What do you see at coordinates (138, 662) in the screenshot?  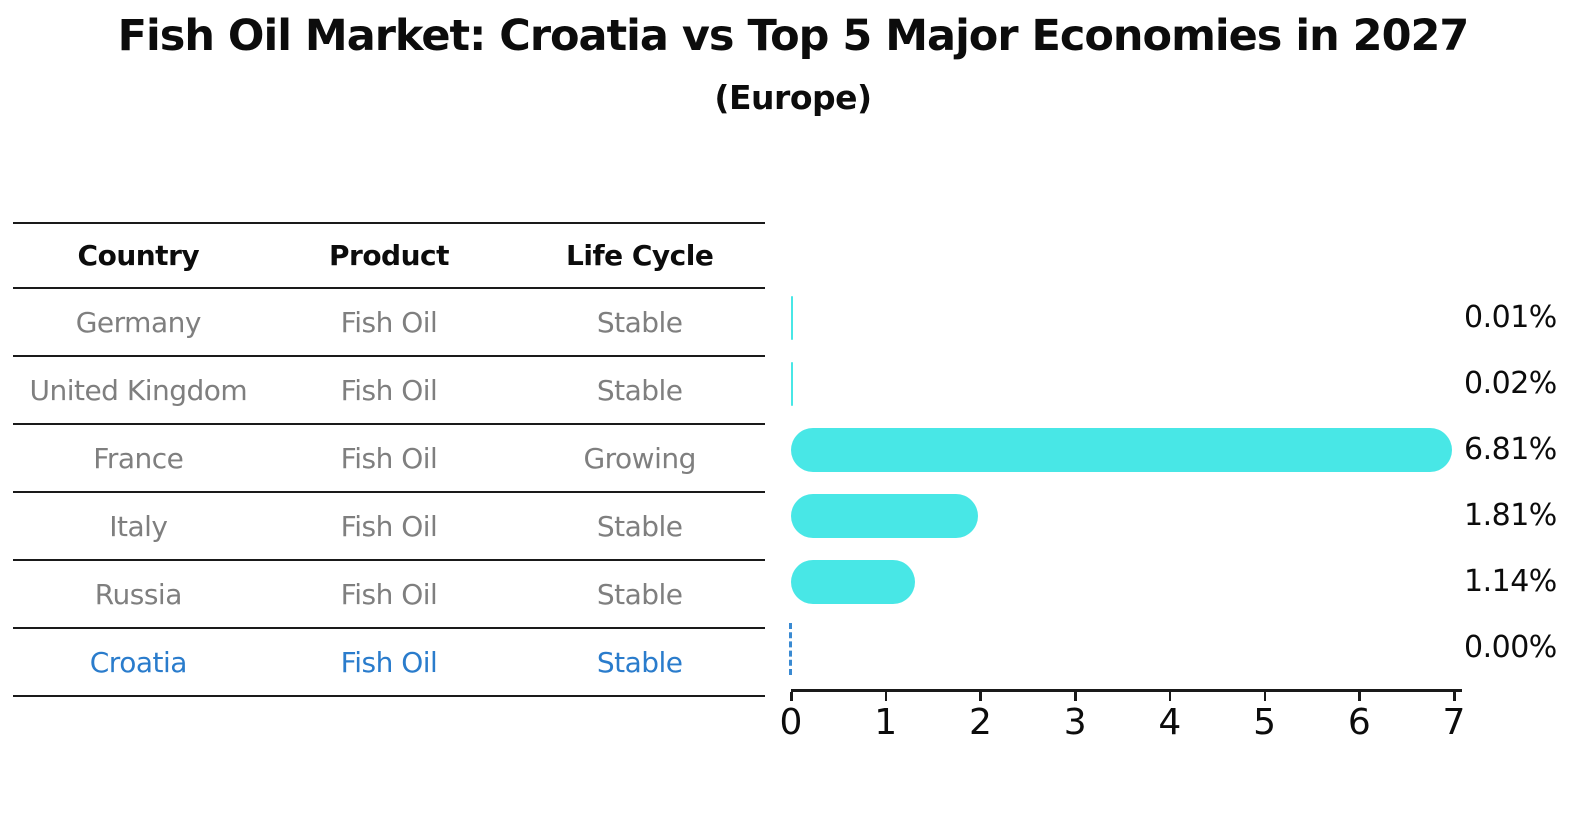 I see `cell-country: Croatia` at bounding box center [138, 662].